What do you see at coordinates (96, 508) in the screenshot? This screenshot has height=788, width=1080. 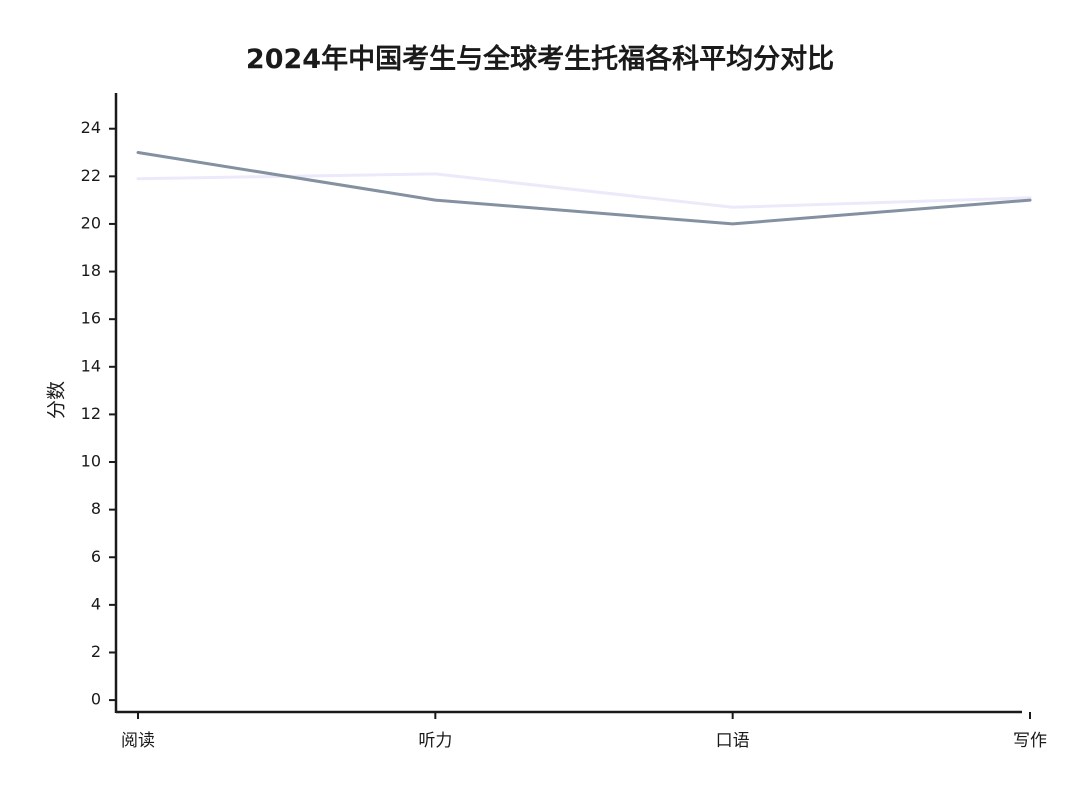 I see `y-tick-label: 8` at bounding box center [96, 508].